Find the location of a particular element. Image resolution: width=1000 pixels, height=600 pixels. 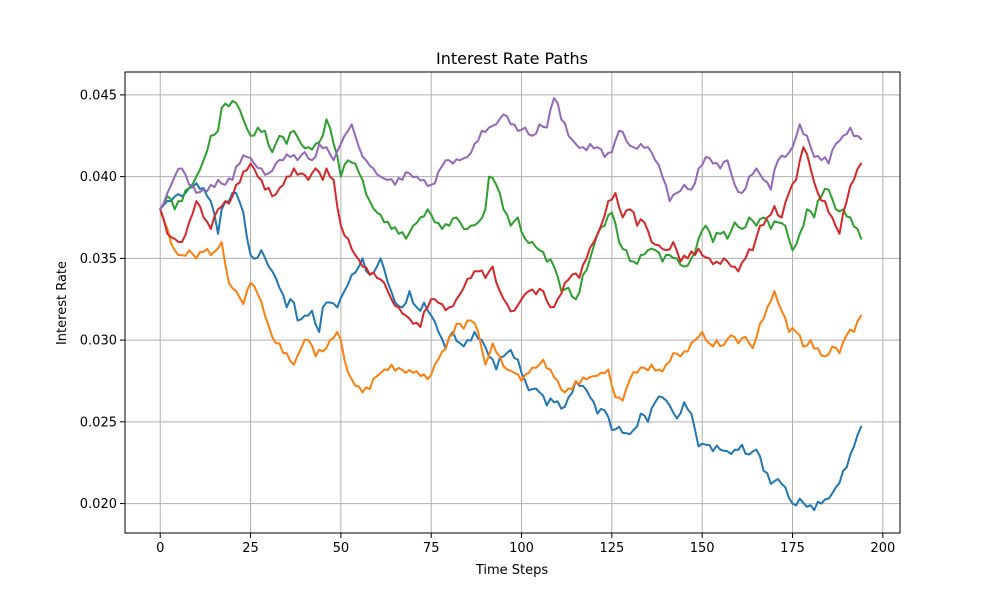

x-tick-label: 175 is located at coordinates (792, 548).